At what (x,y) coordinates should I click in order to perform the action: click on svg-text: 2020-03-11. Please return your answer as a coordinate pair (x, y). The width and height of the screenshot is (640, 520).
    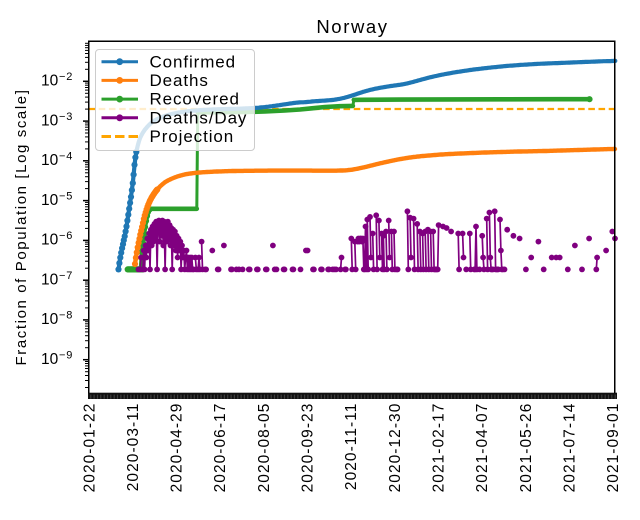
    Looking at the image, I should click on (133, 447).